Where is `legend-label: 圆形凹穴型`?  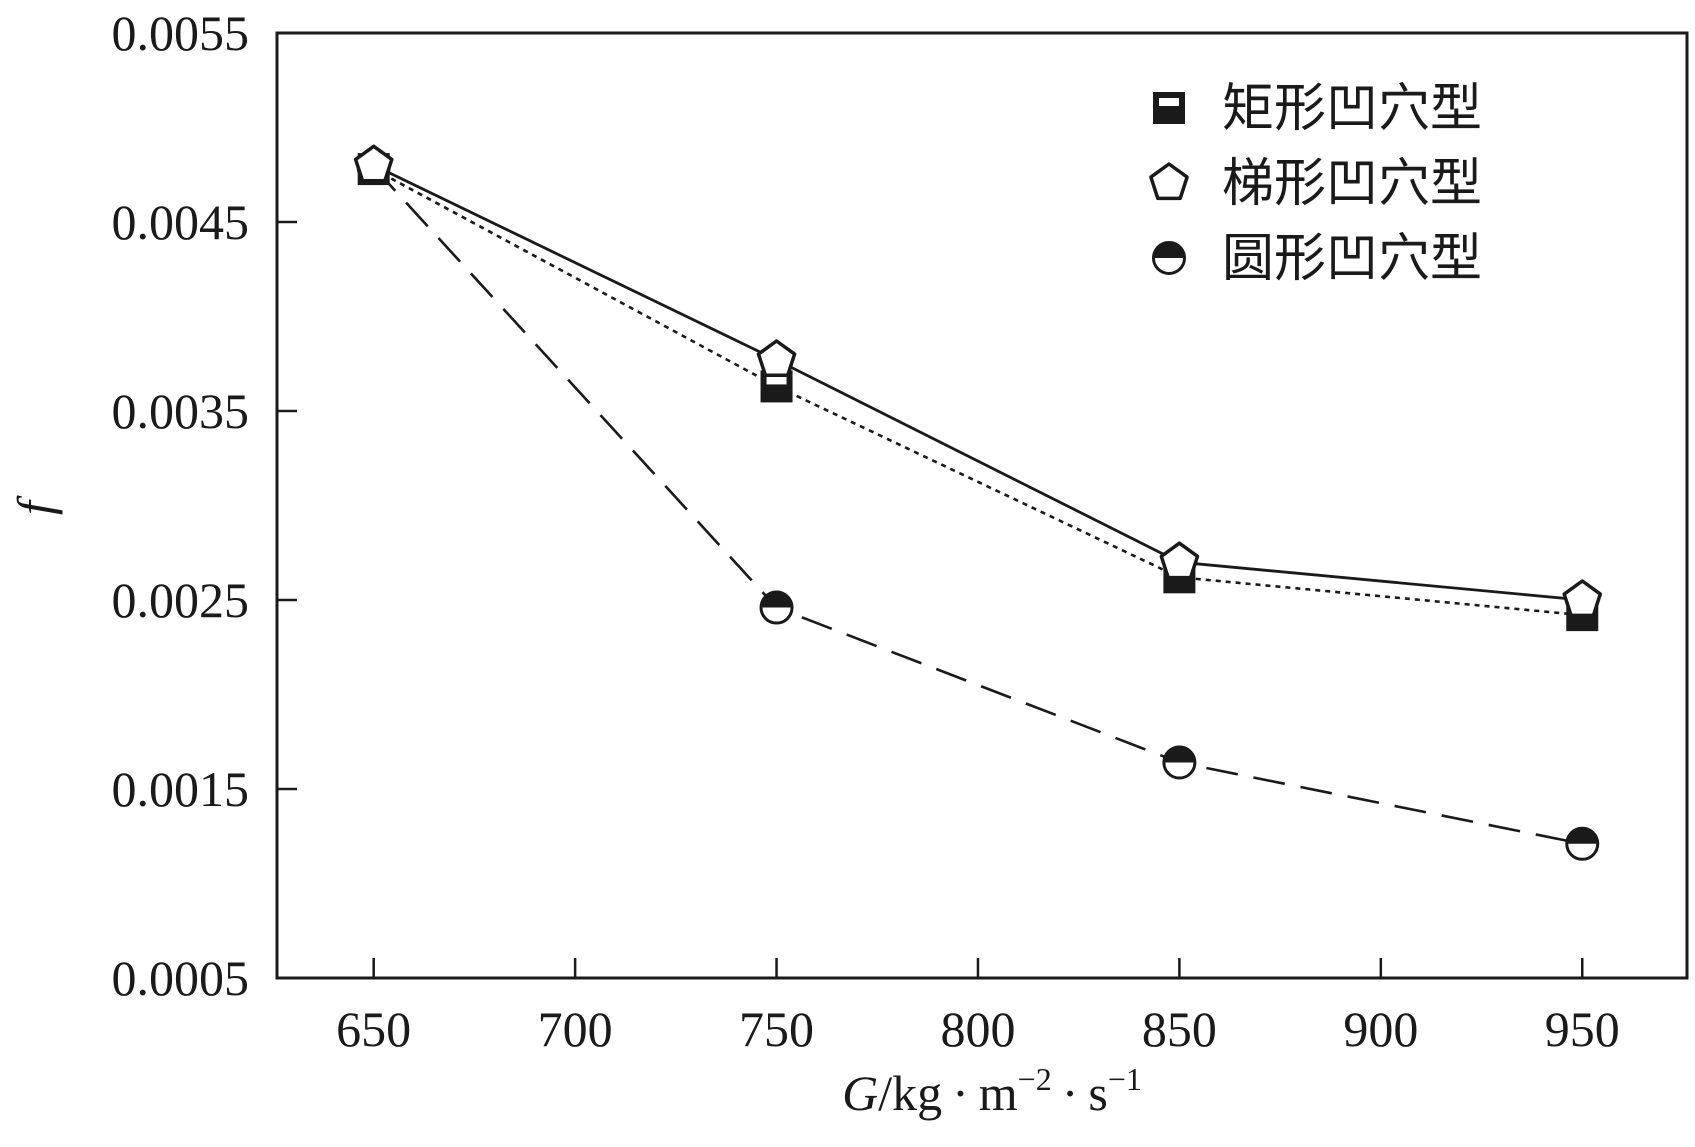
legend-label: 圆形凹穴型 is located at coordinates (1352, 259).